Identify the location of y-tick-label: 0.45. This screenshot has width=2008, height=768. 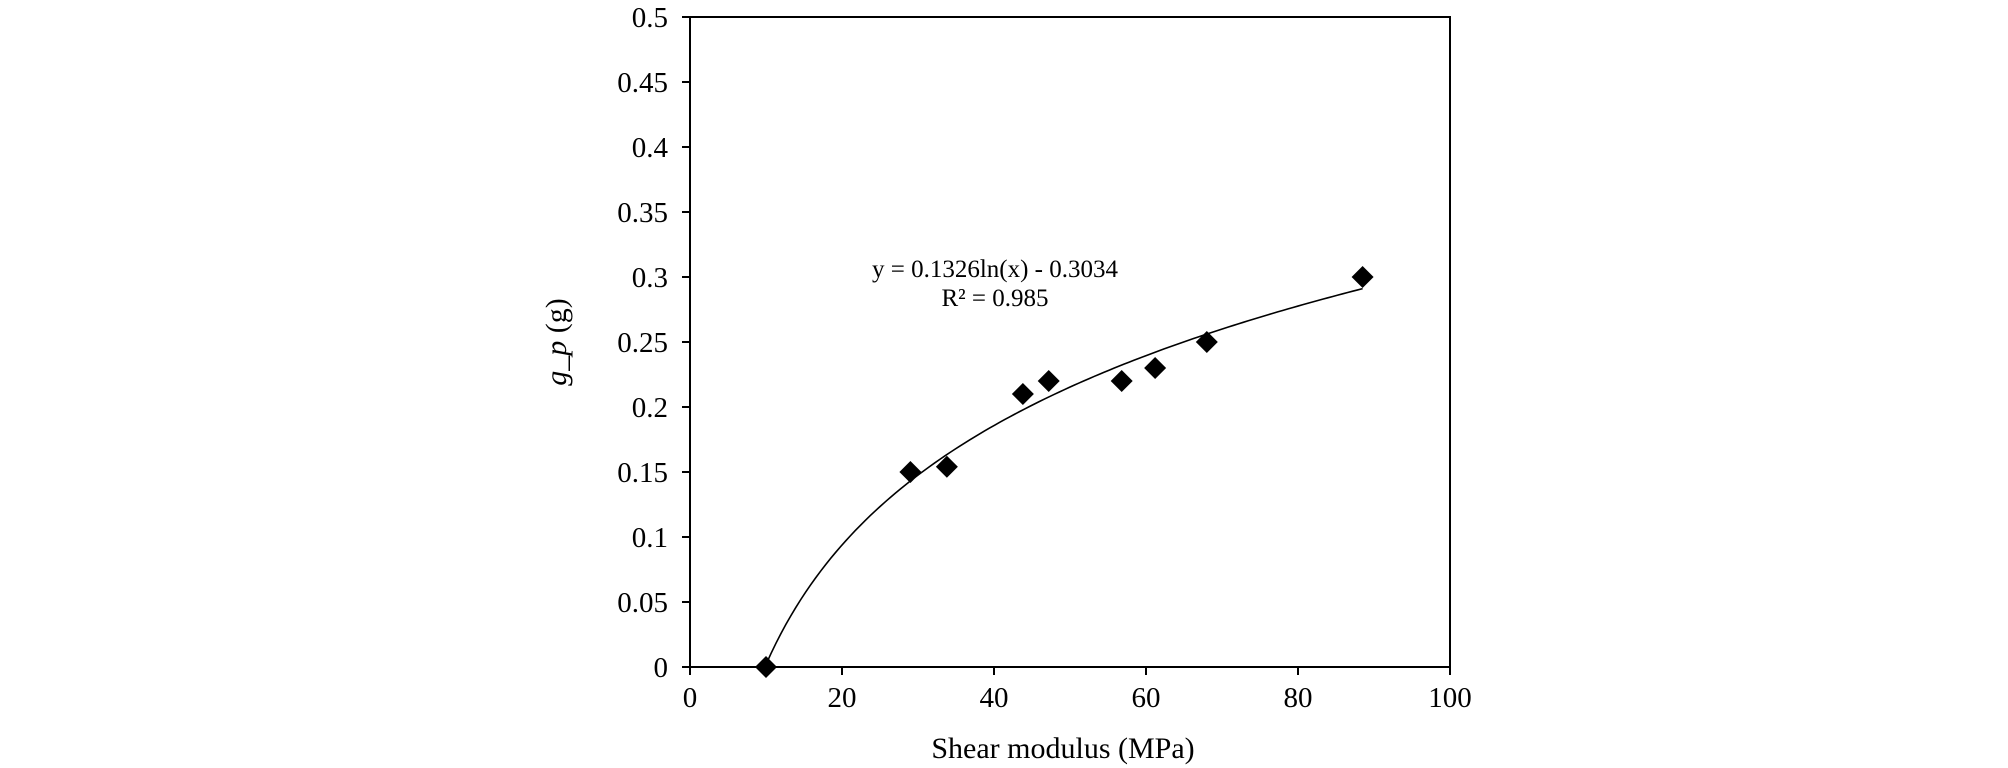
(642, 83).